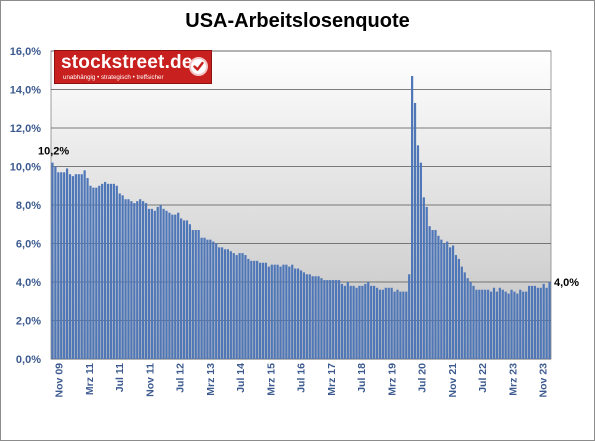  I want to click on x-tick-label: Mrz 11, so click(90, 379).